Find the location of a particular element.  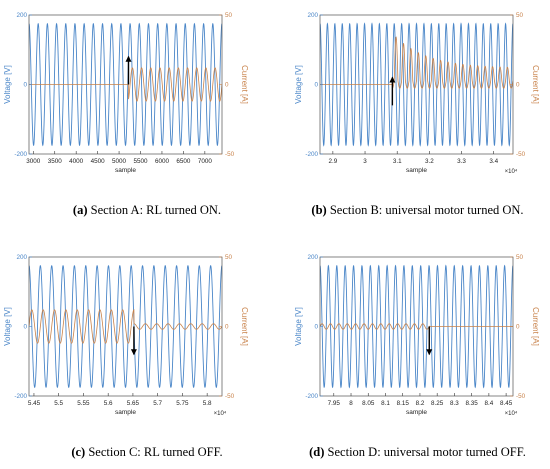

x-multiplier-b: ×10⁴ is located at coordinates (511, 171).